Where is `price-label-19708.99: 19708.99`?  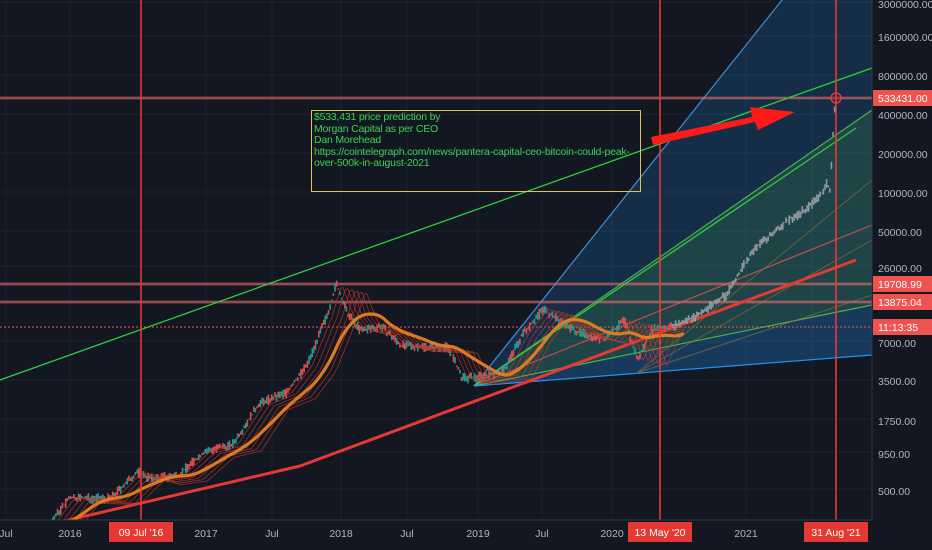
price-label-19708.99: 19708.99 is located at coordinates (900, 285).